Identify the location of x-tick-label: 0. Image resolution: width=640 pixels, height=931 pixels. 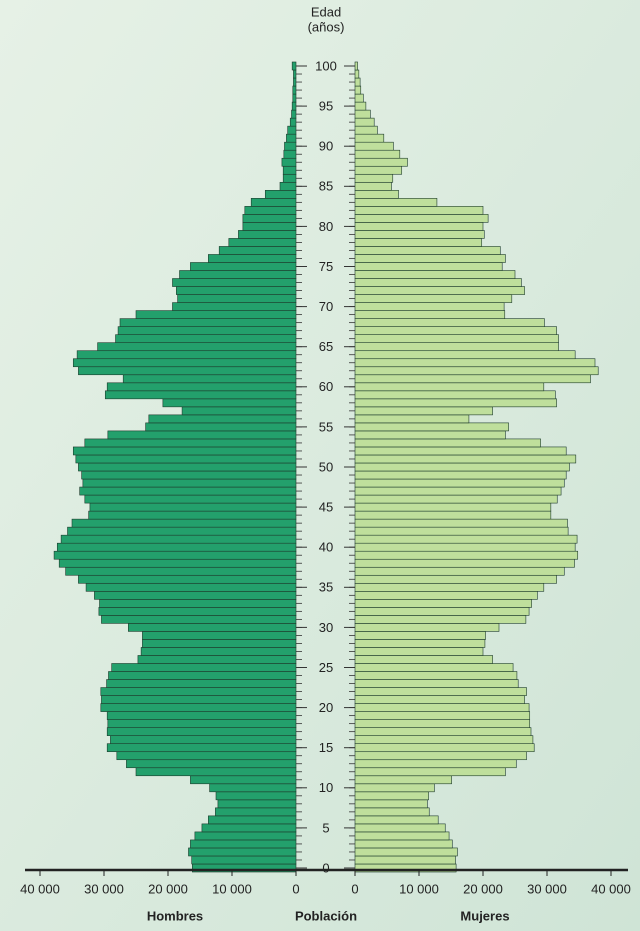
(295, 888).